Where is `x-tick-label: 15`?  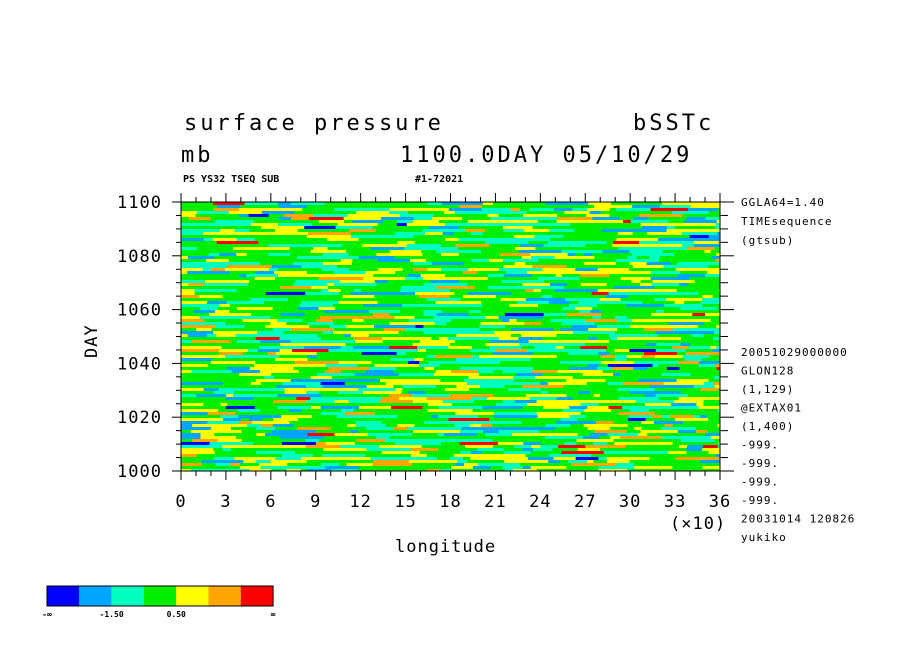 x-tick-label: 15 is located at coordinates (405, 502).